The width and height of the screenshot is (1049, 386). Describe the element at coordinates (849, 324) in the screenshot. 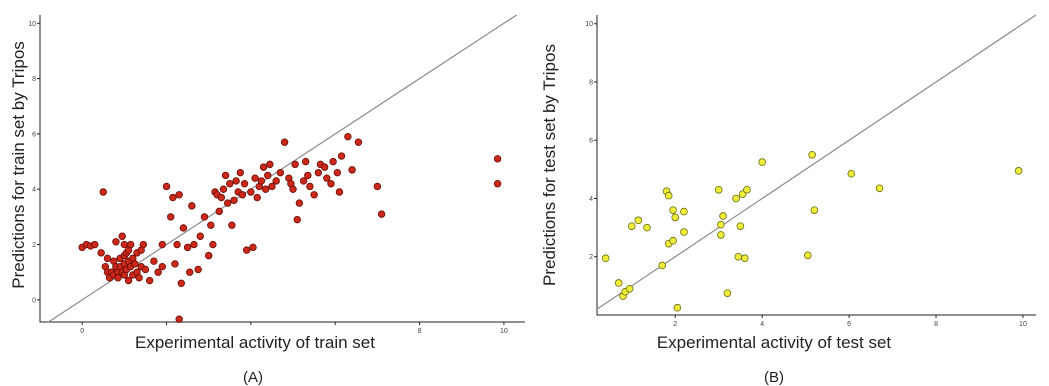

I see `x-tick-label: 6` at that location.